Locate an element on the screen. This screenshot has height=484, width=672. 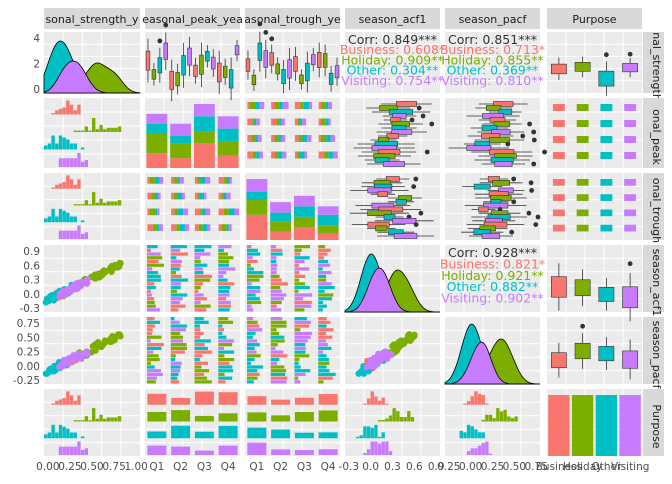
y-tick-label: 0.25 is located at coordinates (28, 353).